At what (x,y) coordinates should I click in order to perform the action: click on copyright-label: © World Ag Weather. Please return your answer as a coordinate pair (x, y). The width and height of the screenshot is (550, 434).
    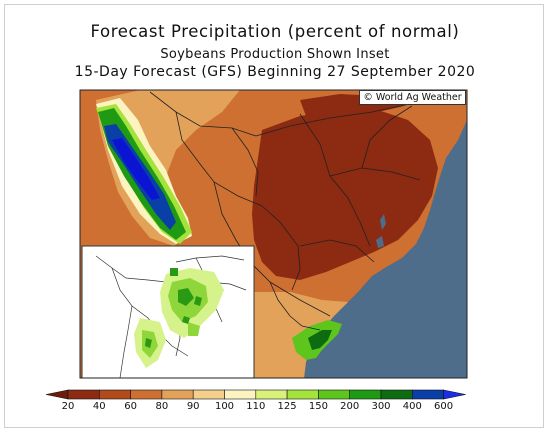
    Looking at the image, I should click on (412, 97).